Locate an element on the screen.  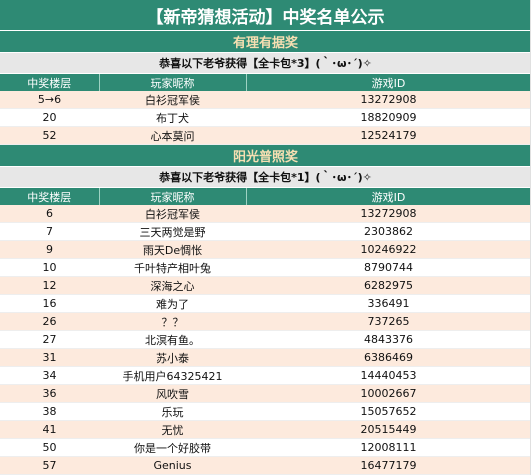
table-row: 10 千叶特产相叶兔 8790744 is located at coordinates (265, 267).